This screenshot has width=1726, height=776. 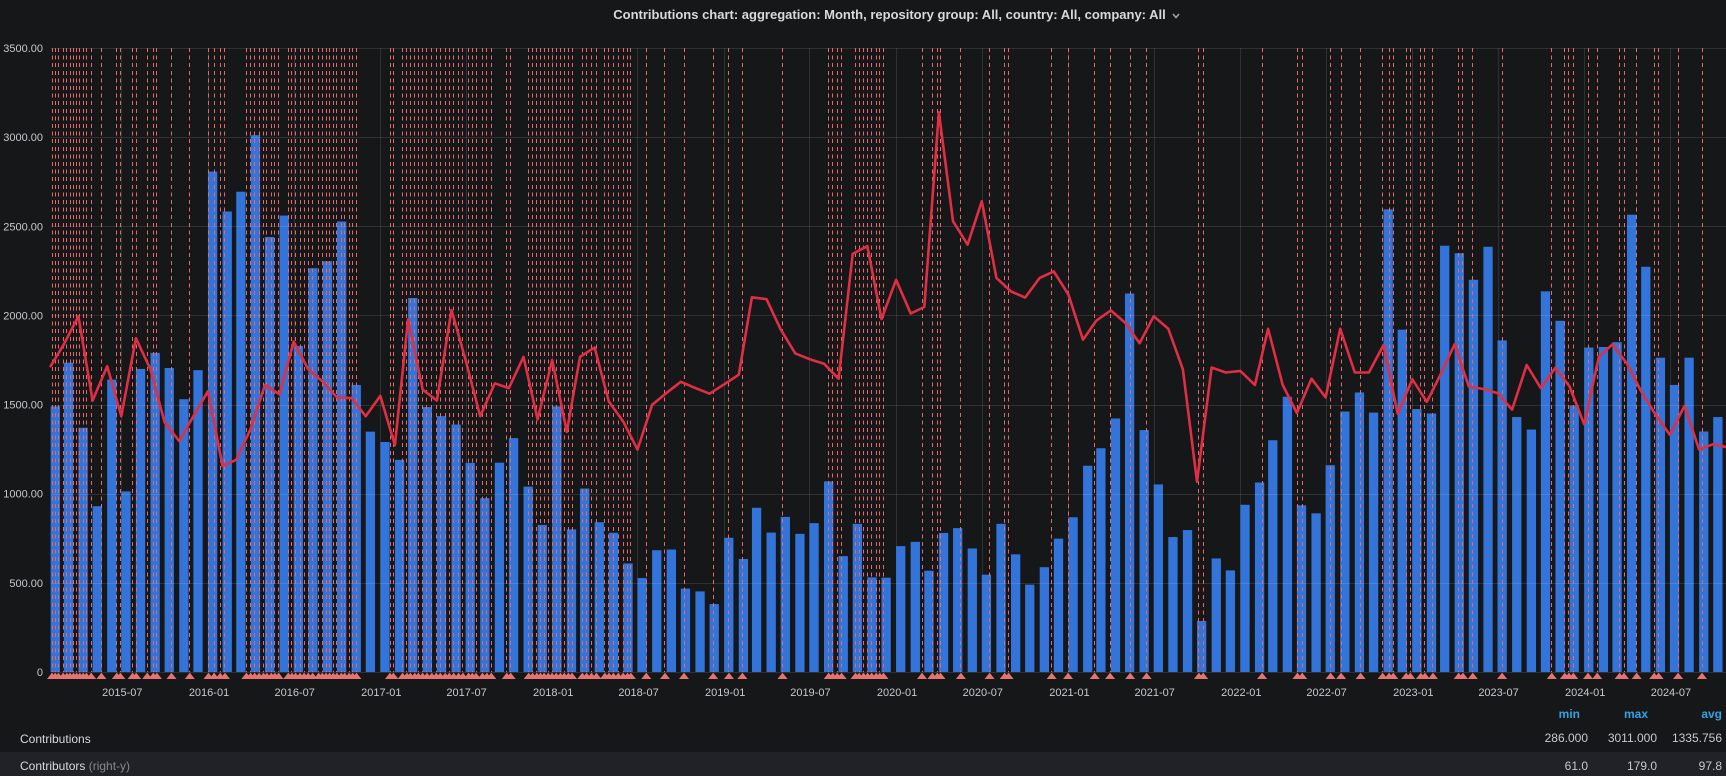 I want to click on svg-text: 3000.00, so click(x=23, y=138).